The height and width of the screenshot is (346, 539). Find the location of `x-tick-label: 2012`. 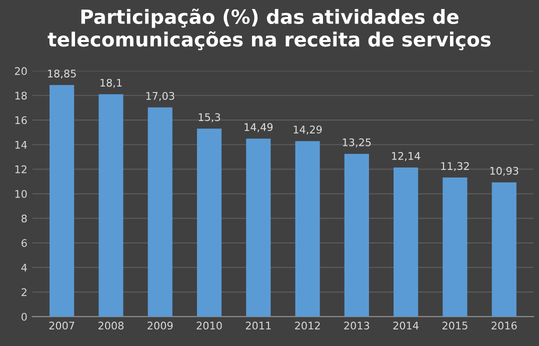

x-tick-label: 2012 is located at coordinates (307, 326).